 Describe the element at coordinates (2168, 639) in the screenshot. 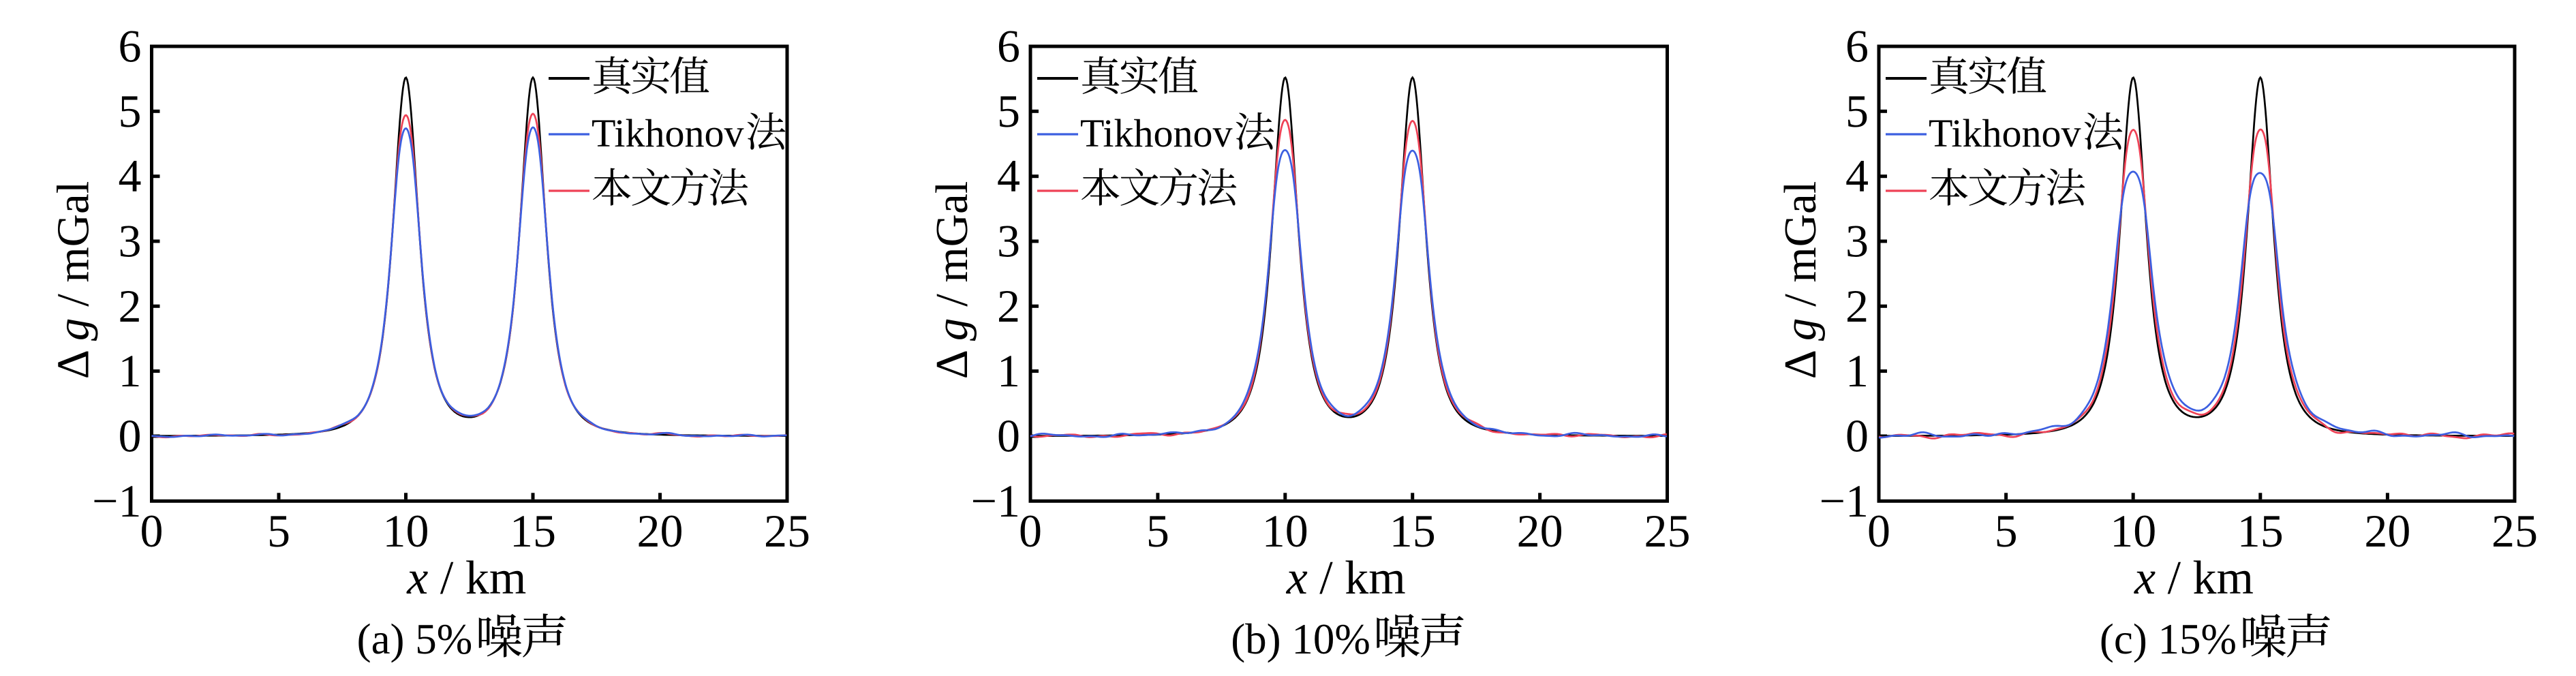

I see `svg-text: (c) 15%` at that location.